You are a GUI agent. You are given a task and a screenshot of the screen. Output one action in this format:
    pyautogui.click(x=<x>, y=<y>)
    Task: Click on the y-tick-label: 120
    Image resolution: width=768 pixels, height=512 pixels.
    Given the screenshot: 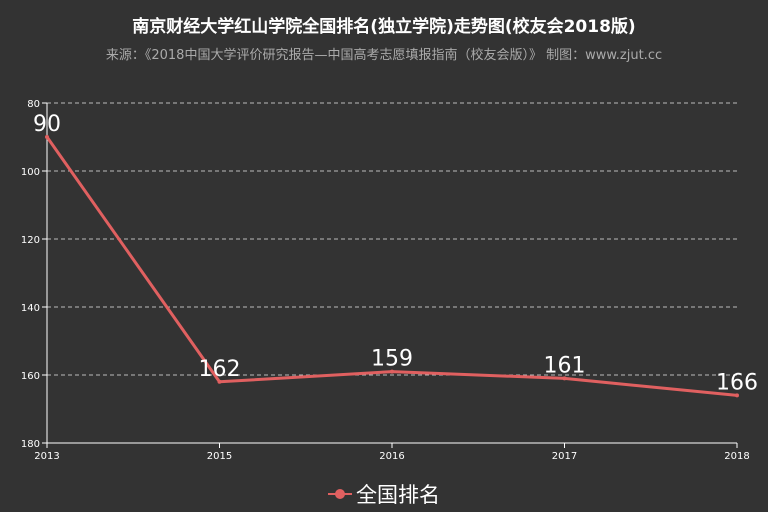 What is the action you would take?
    pyautogui.click(x=30, y=240)
    